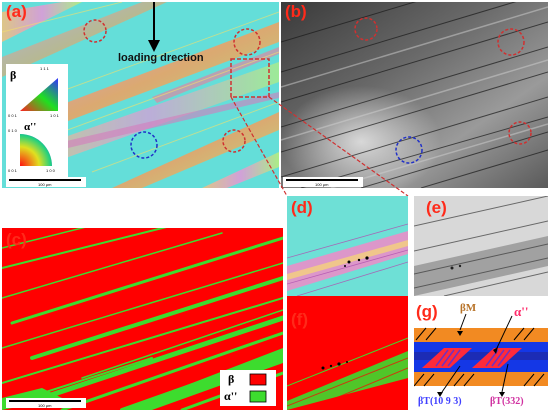 The width and height of the screenshot is (550, 416). Describe the element at coordinates (54, 115) in the screenshot. I see `beta-tri-right-label: 1 0 1` at that location.